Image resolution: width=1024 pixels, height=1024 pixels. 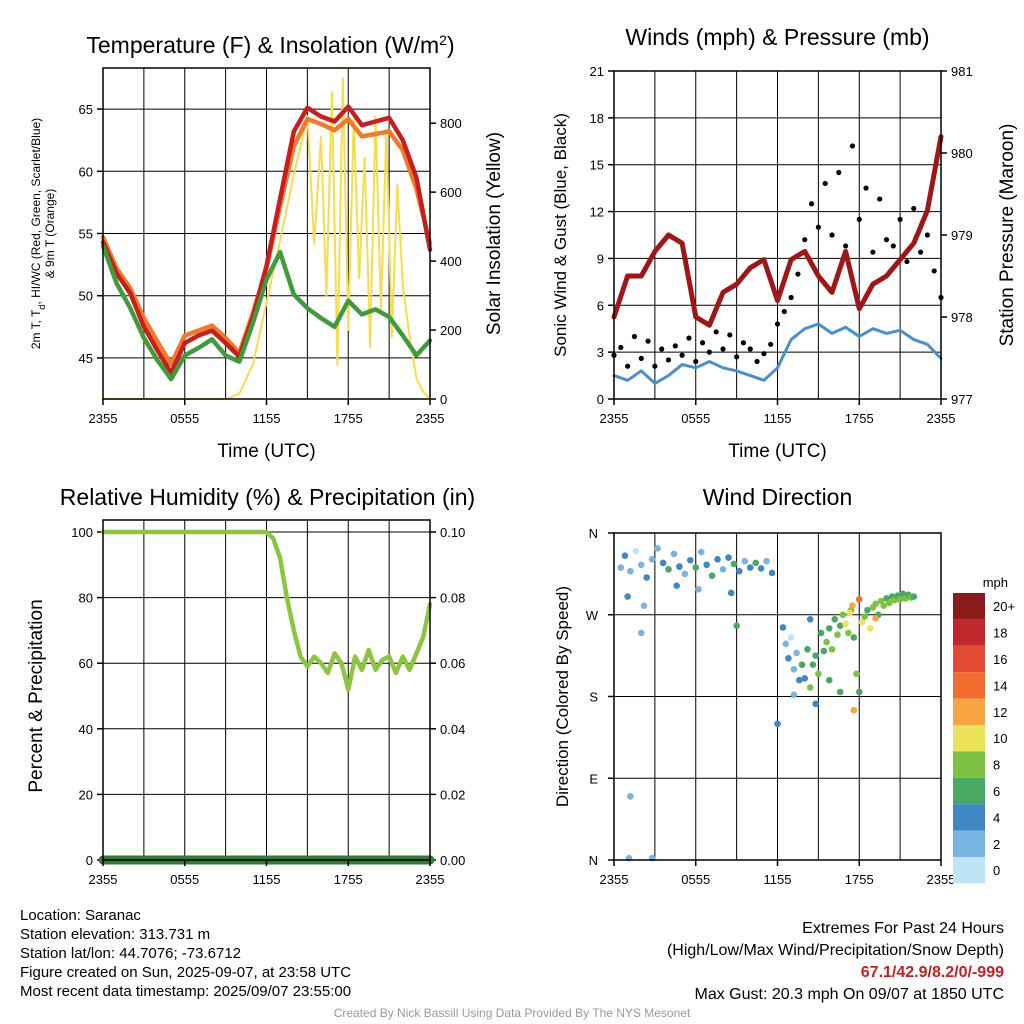 What do you see at coordinates (962, 399) in the screenshot?
I see `winds-y-right-tick-label: 977` at bounding box center [962, 399].